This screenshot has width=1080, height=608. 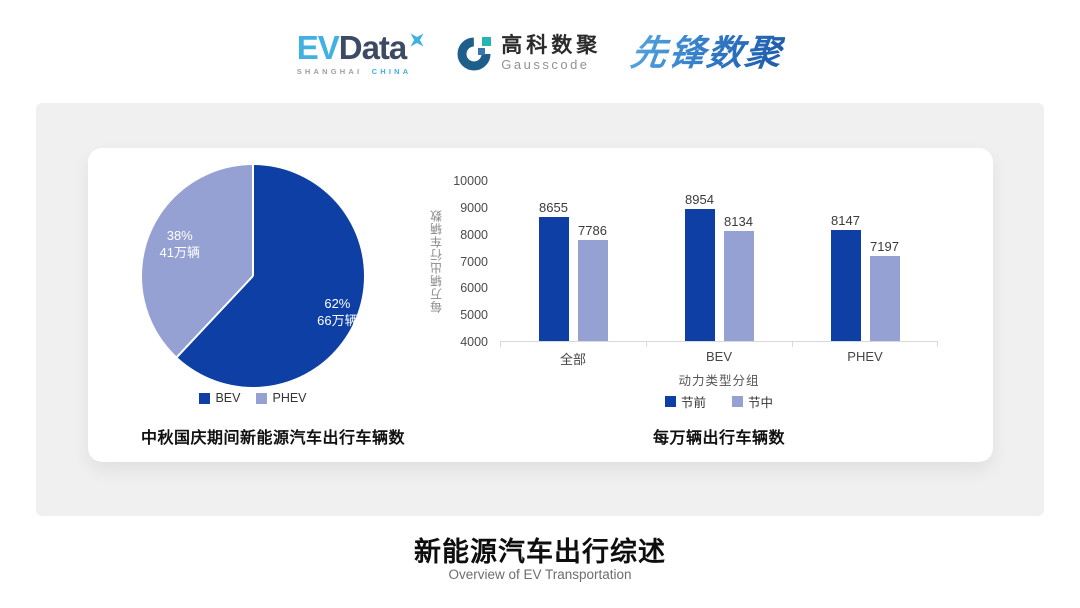 What do you see at coordinates (572, 359) in the screenshot?
I see `category-label: 全部` at bounding box center [572, 359].